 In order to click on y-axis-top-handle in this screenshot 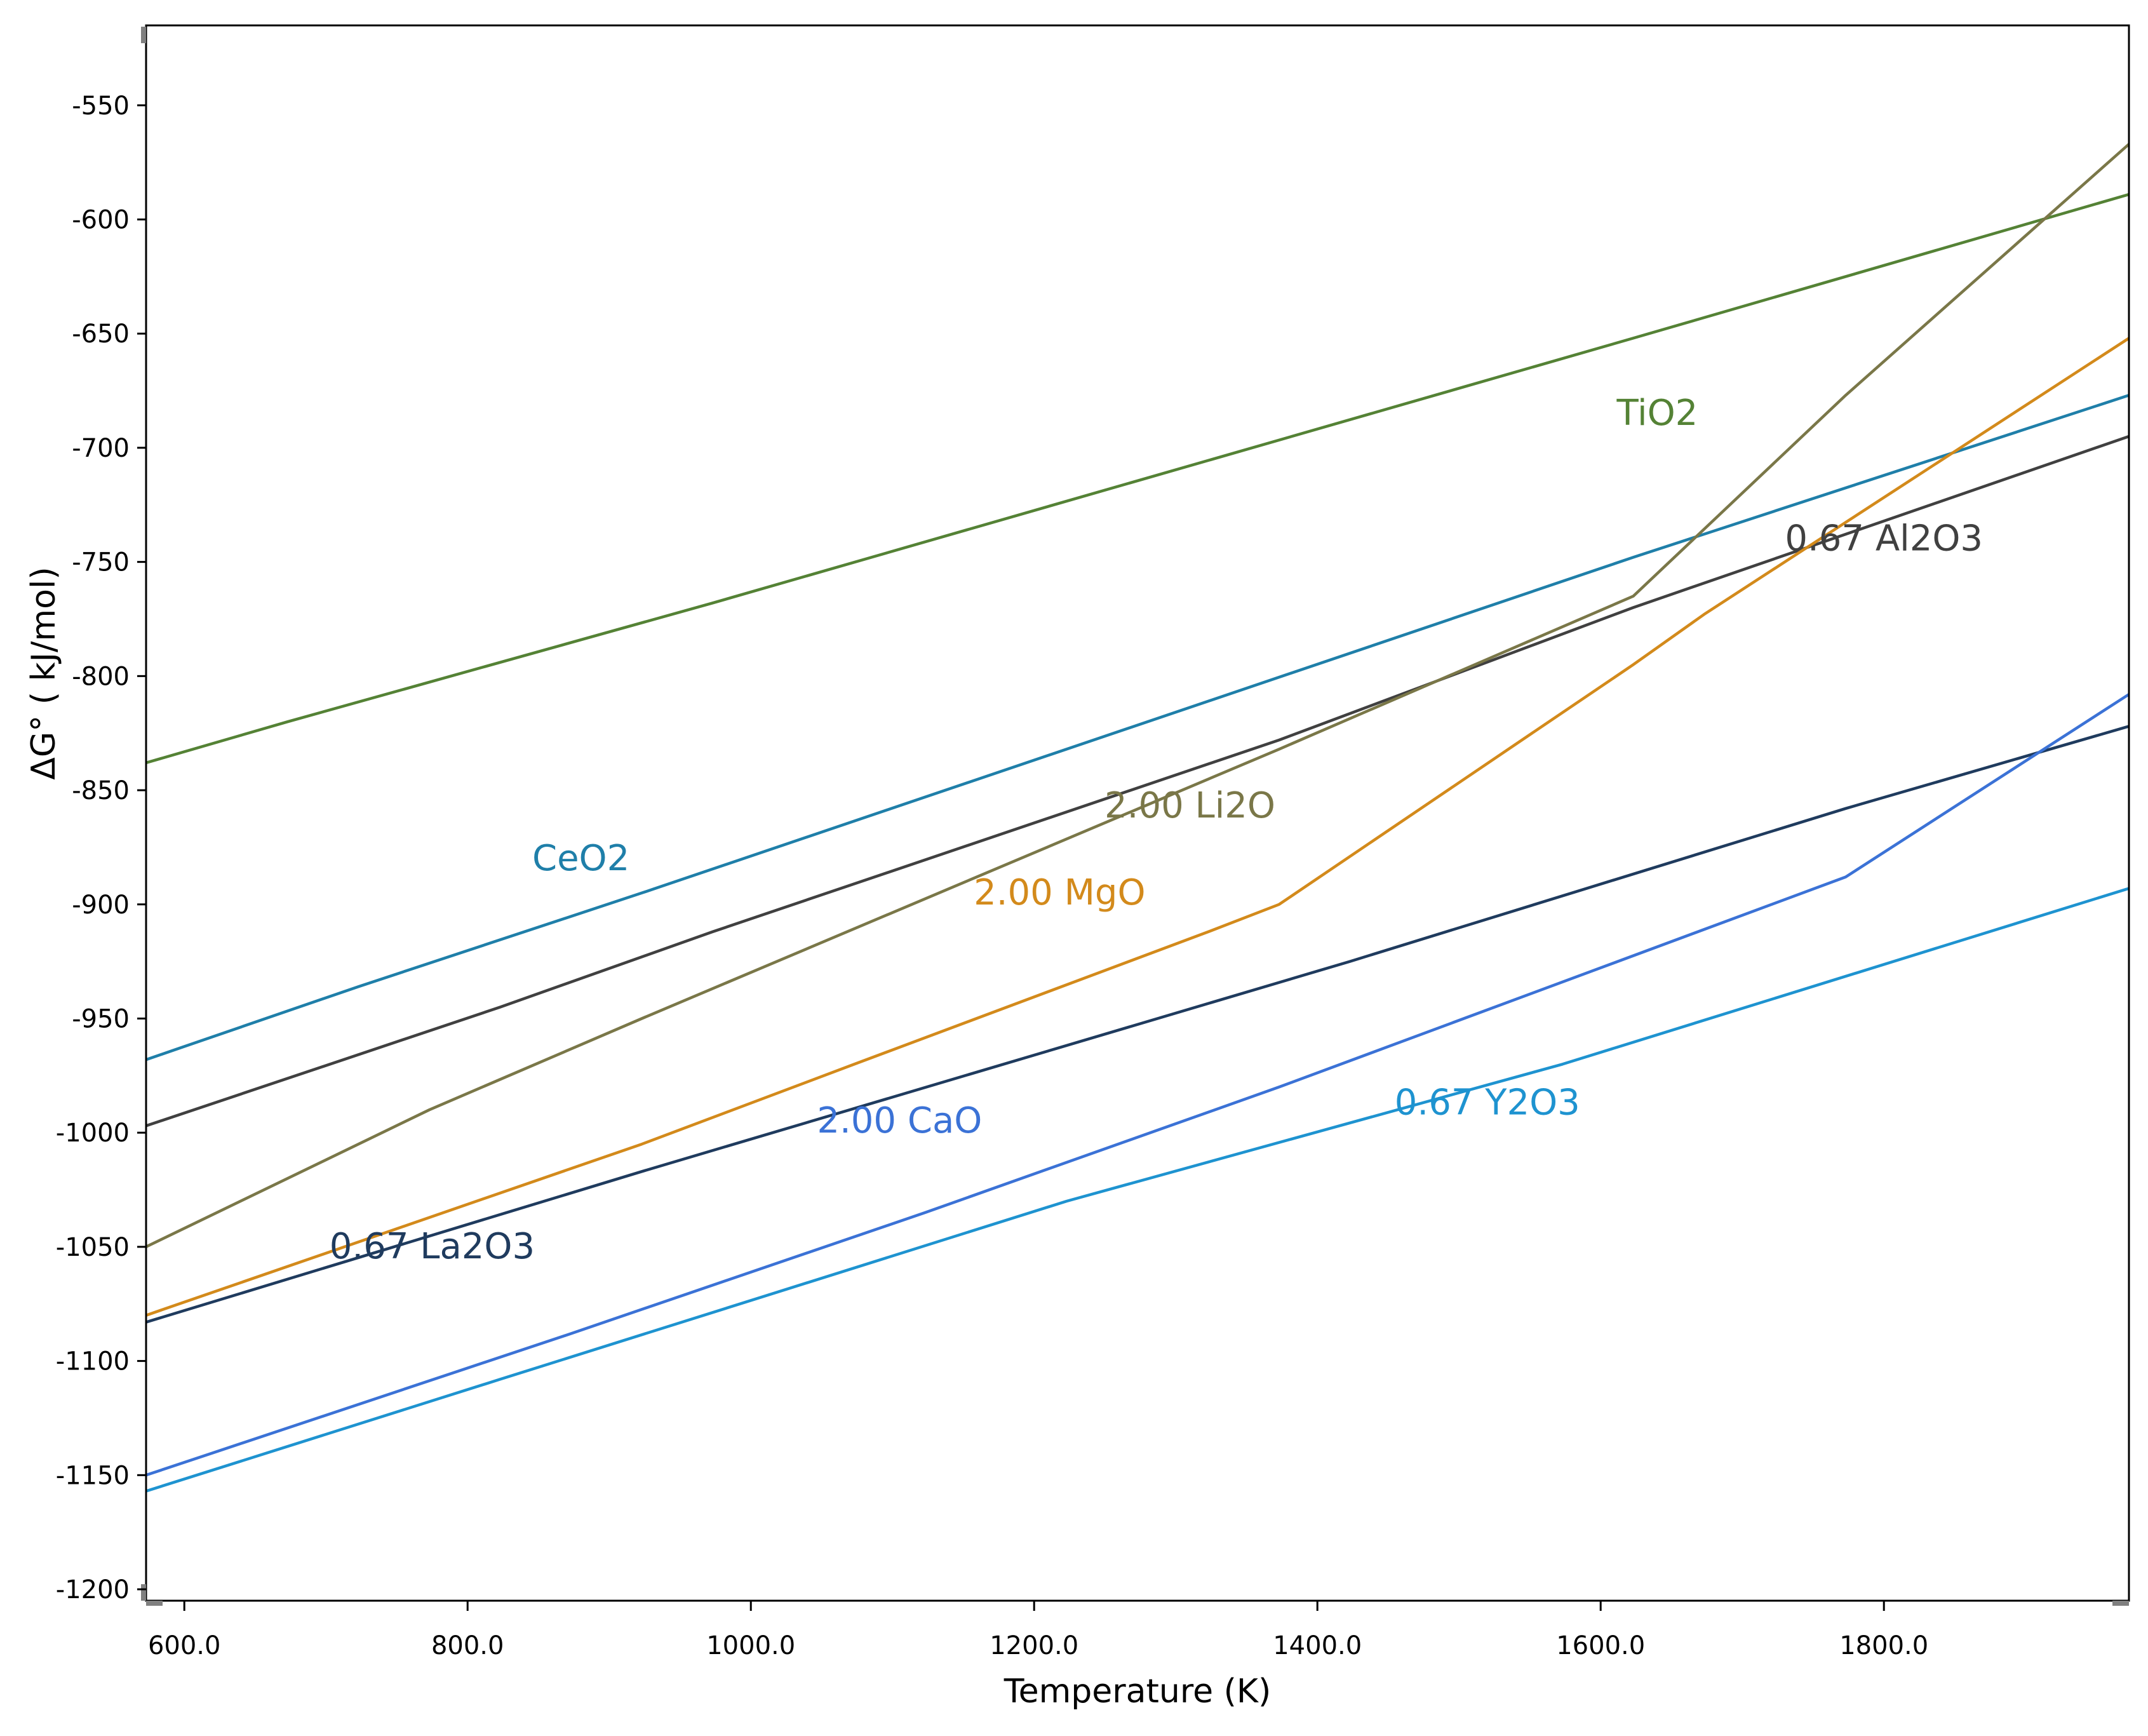, I will do `click(143, 35)`.